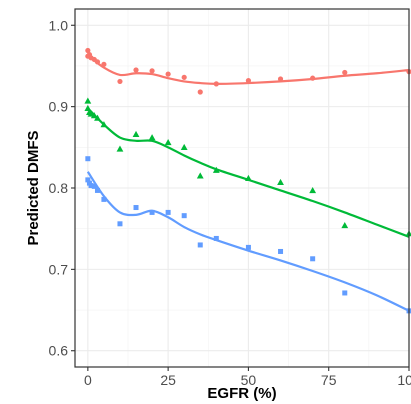 The height and width of the screenshot is (404, 411). I want to click on y-tick-label: 0.7, so click(59, 269).